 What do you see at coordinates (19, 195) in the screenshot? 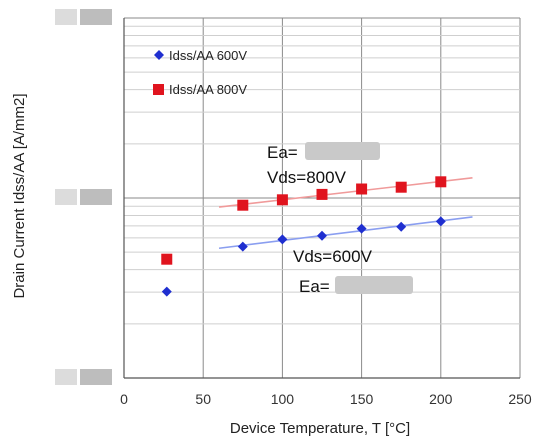
I see `y-axis-title: Drain Current Idss/AA [A/mm2]` at bounding box center [19, 195].